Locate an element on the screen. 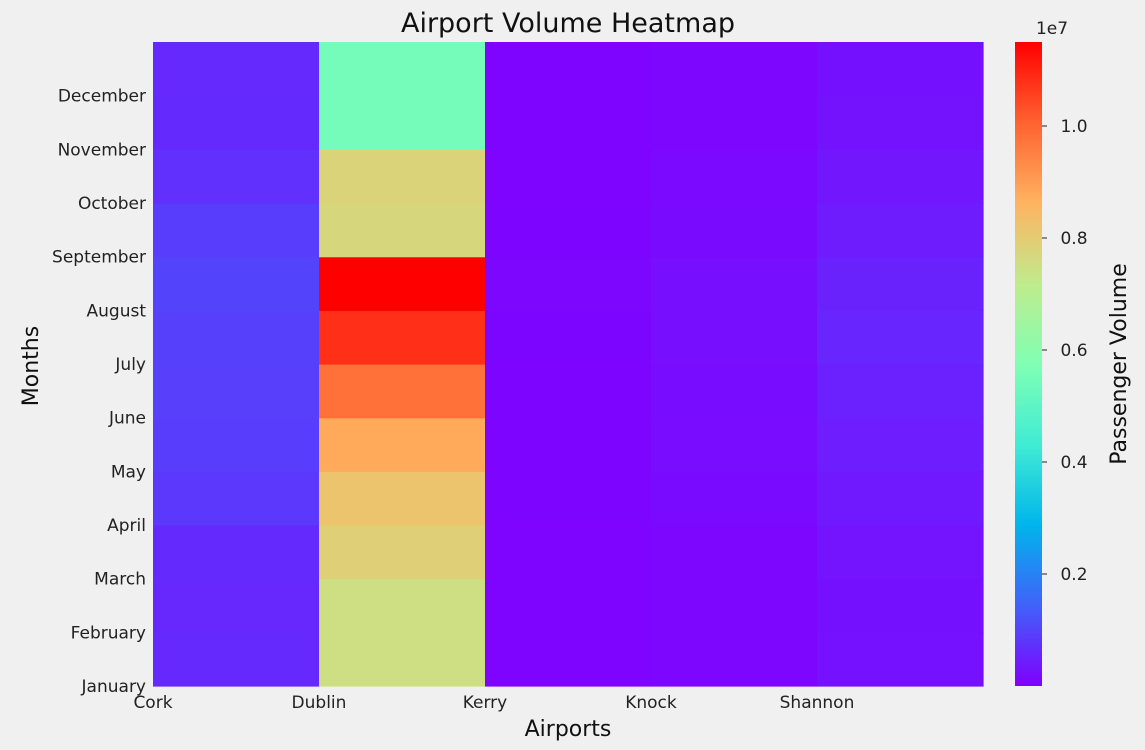  chart-title: Airport Volume Heatmap is located at coordinates (568, 23).